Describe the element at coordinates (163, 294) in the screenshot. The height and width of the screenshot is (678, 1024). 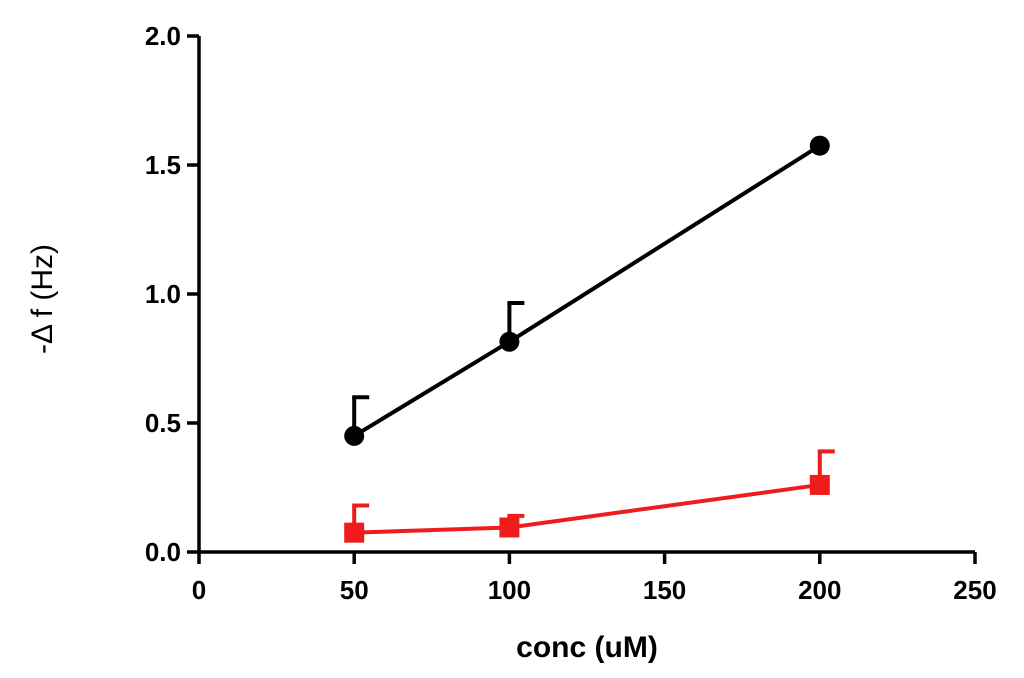
I see `y-tick-label: 1.0` at that location.